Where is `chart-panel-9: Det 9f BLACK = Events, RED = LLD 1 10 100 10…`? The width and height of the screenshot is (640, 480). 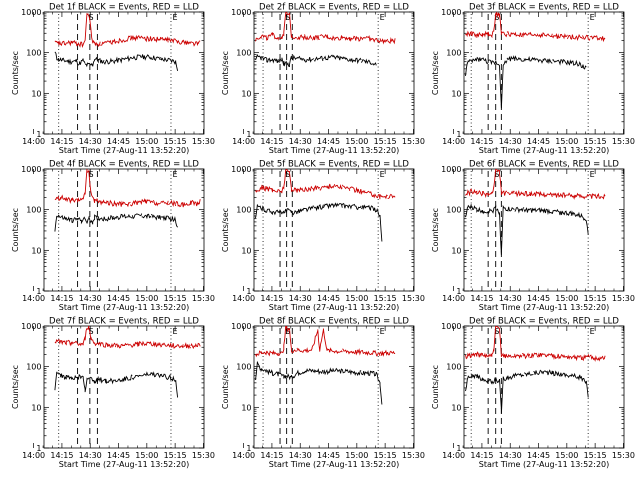
chart-panel-9: Det 9f BLACK = Events, RED = LLD 1 10 100 10… is located at coordinates (533, 393).